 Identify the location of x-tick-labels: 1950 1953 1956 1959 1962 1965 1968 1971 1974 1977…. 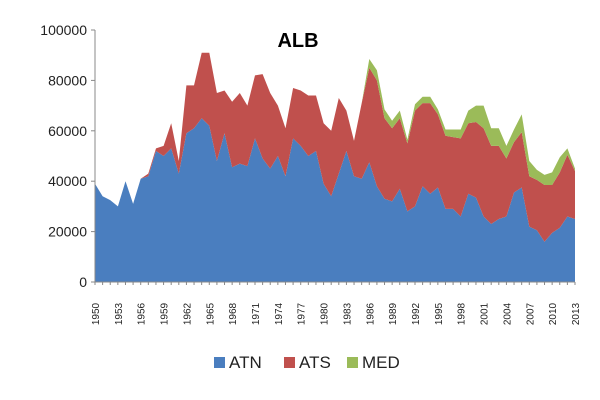
(336, 303).